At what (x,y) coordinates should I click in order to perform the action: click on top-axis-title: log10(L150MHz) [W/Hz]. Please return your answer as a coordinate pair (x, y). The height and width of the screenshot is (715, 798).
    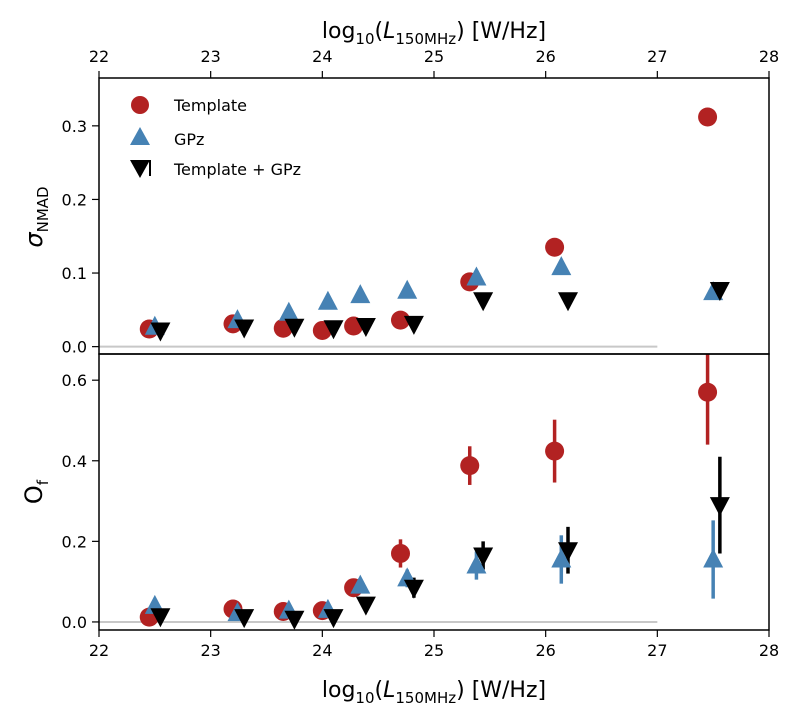
    Looking at the image, I should click on (434, 33).